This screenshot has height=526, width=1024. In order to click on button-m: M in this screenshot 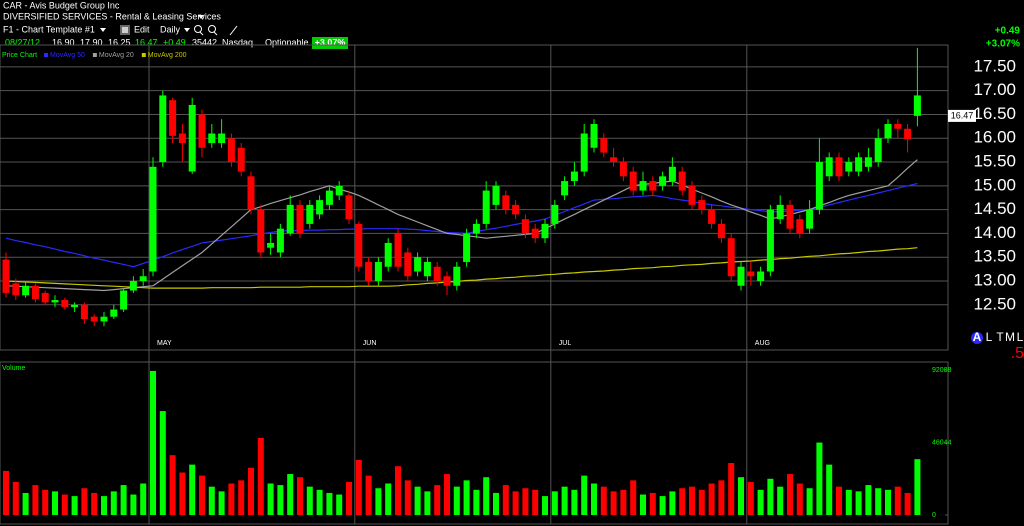, I will do `click(1010, 337)`.